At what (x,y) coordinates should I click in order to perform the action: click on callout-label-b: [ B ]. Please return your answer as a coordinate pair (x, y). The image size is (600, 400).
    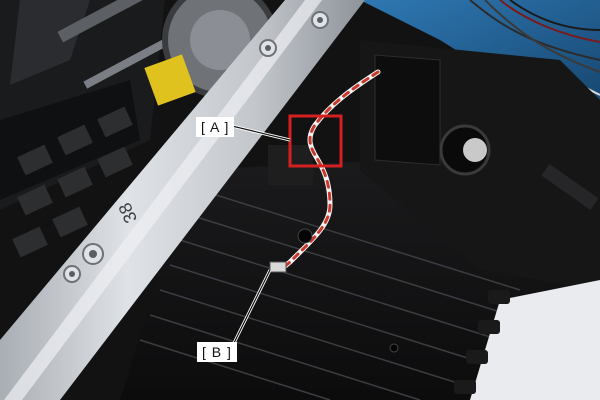
    Looking at the image, I should click on (217, 352).